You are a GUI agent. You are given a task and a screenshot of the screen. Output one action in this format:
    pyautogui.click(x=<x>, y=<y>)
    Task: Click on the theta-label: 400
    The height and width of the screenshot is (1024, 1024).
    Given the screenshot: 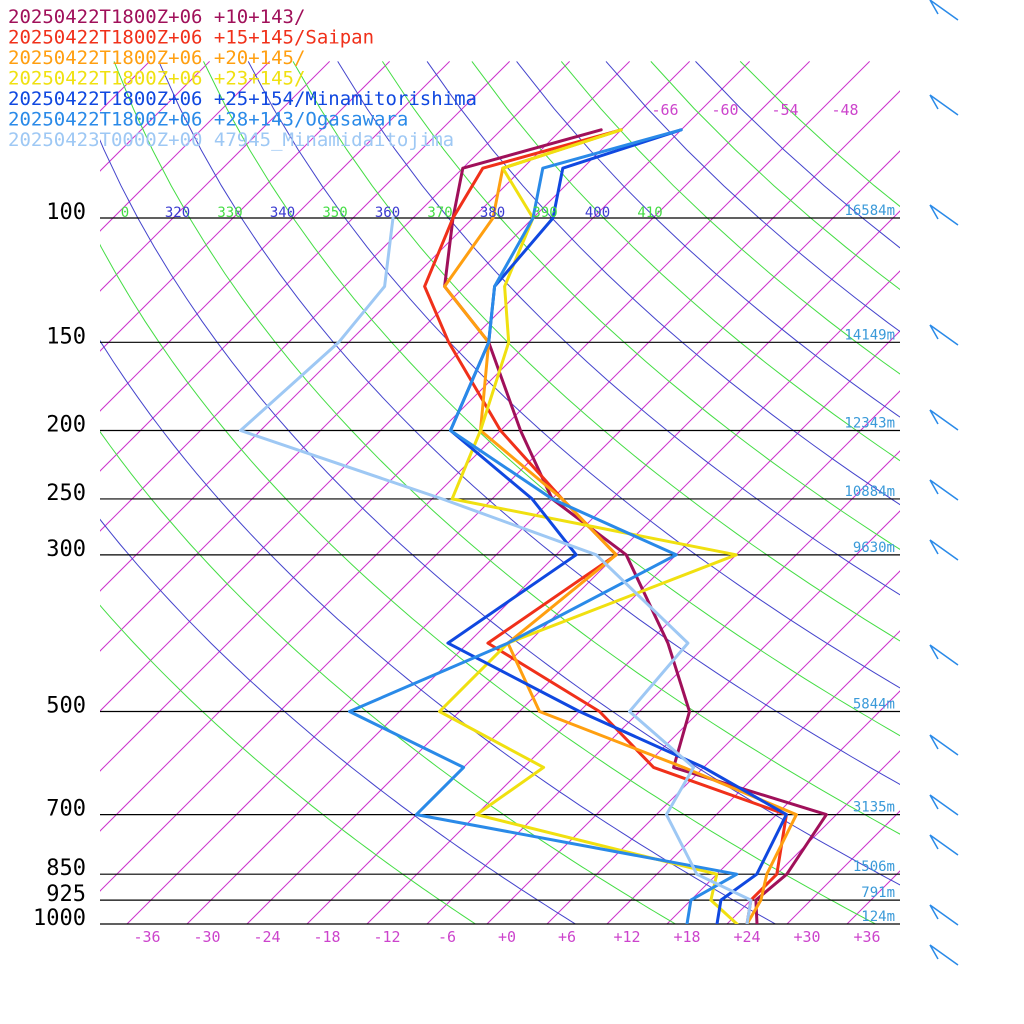 What is the action you would take?
    pyautogui.click(x=597, y=213)
    